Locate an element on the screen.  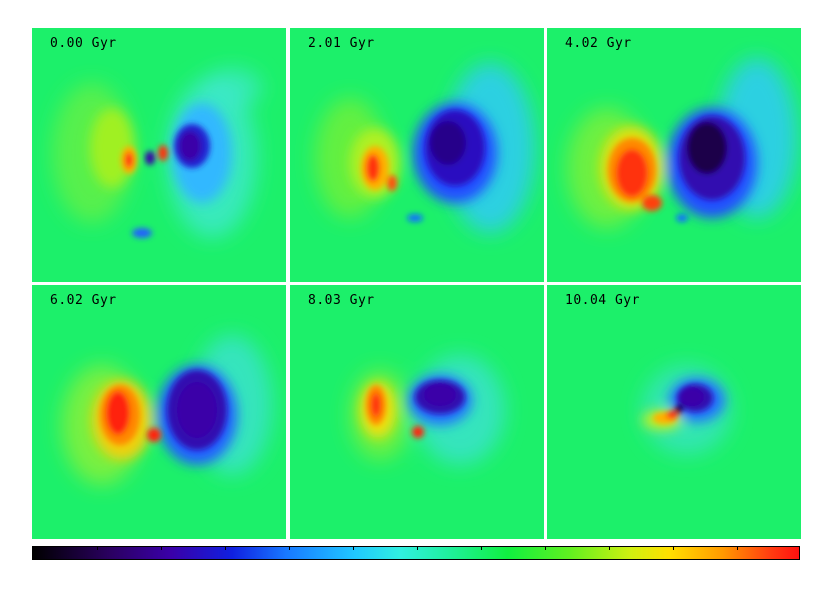
time-label: 6.02 Gyr is located at coordinates (83, 300).